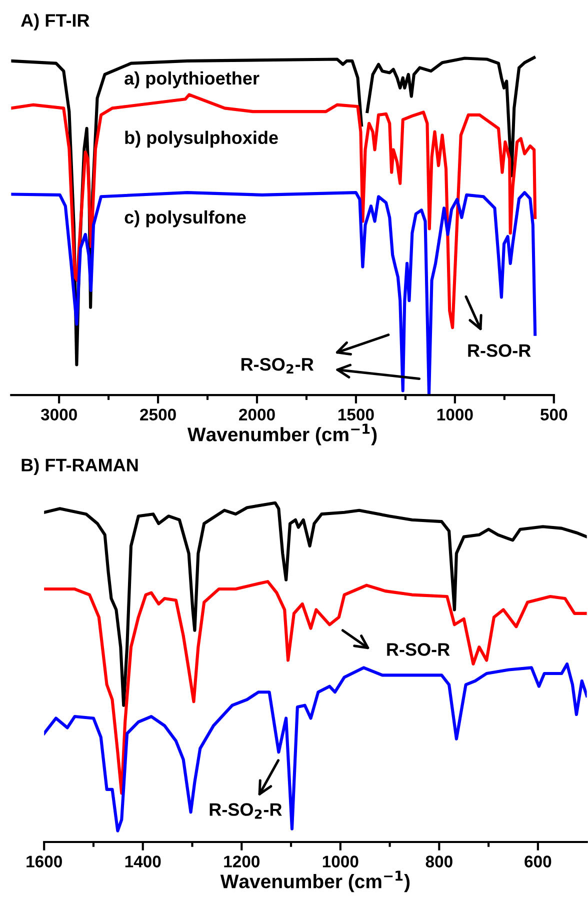 Image resolution: width=588 pixels, height=902 pixels. Describe the element at coordinates (58, 414) in the screenshot. I see `x-tick-label: 3000` at that location.